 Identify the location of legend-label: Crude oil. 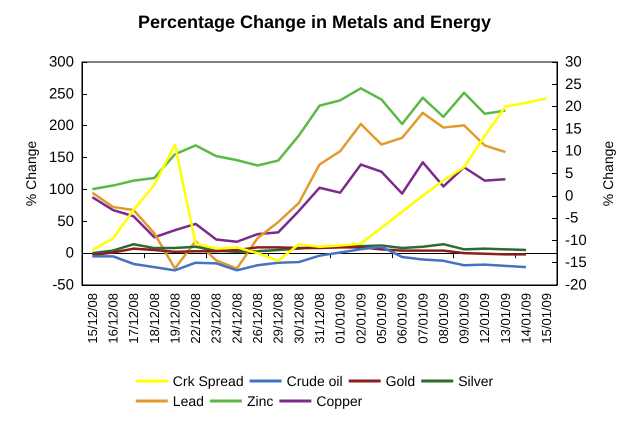
(314, 381).